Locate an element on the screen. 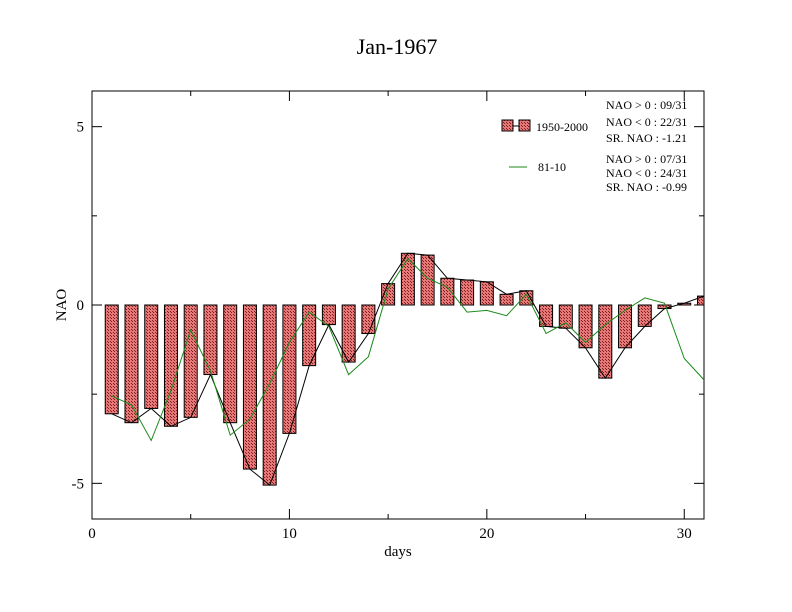  x-axis-label: days is located at coordinates (398, 552).